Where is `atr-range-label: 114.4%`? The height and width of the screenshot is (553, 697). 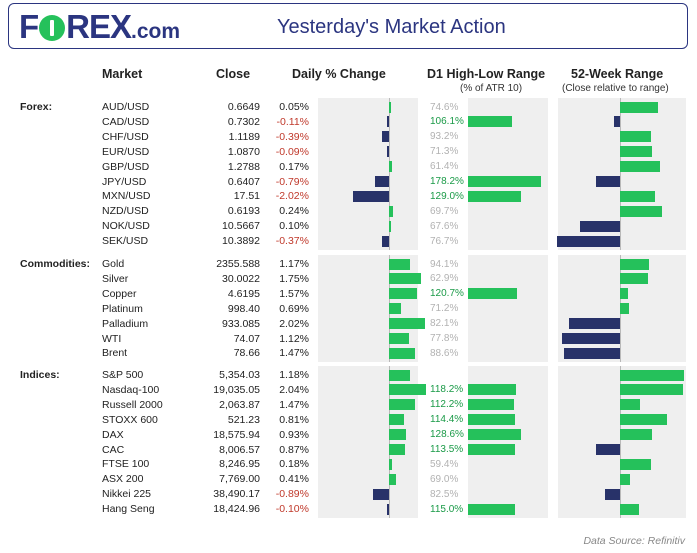
atr-range-label: 114.4% is located at coordinates (447, 420).